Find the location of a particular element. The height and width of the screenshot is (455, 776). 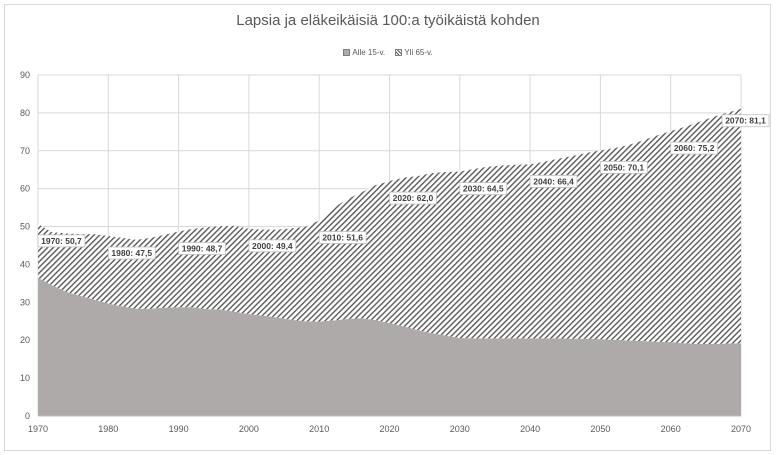

data-label-text: 2010: 51,6 is located at coordinates (342, 237).